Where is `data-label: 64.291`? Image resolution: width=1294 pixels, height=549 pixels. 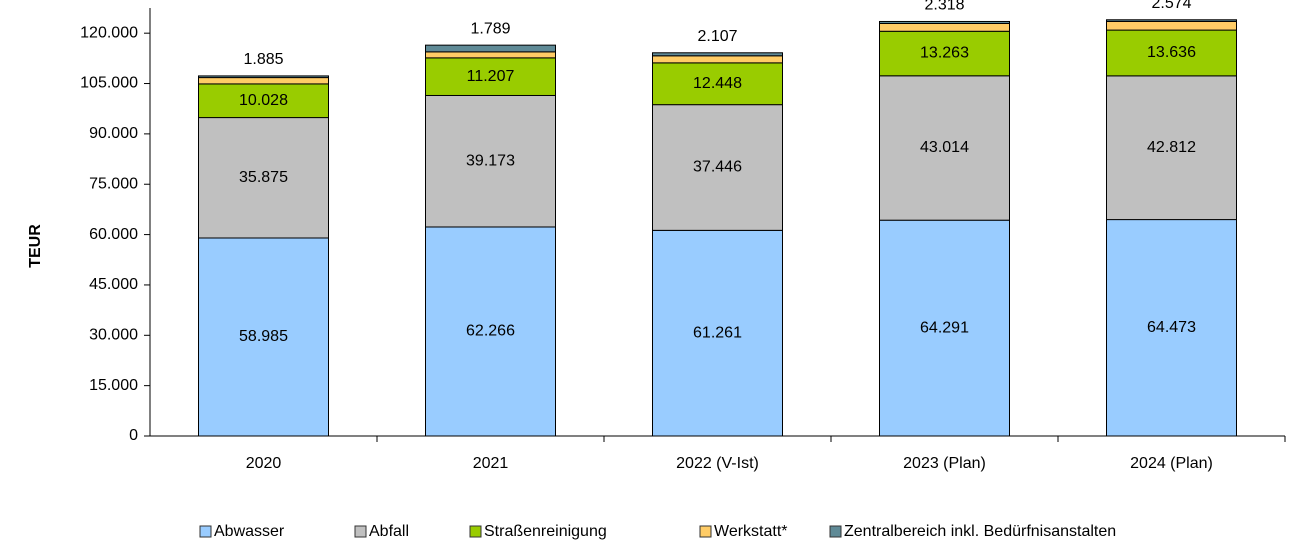 data-label: 64.291 is located at coordinates (944, 327).